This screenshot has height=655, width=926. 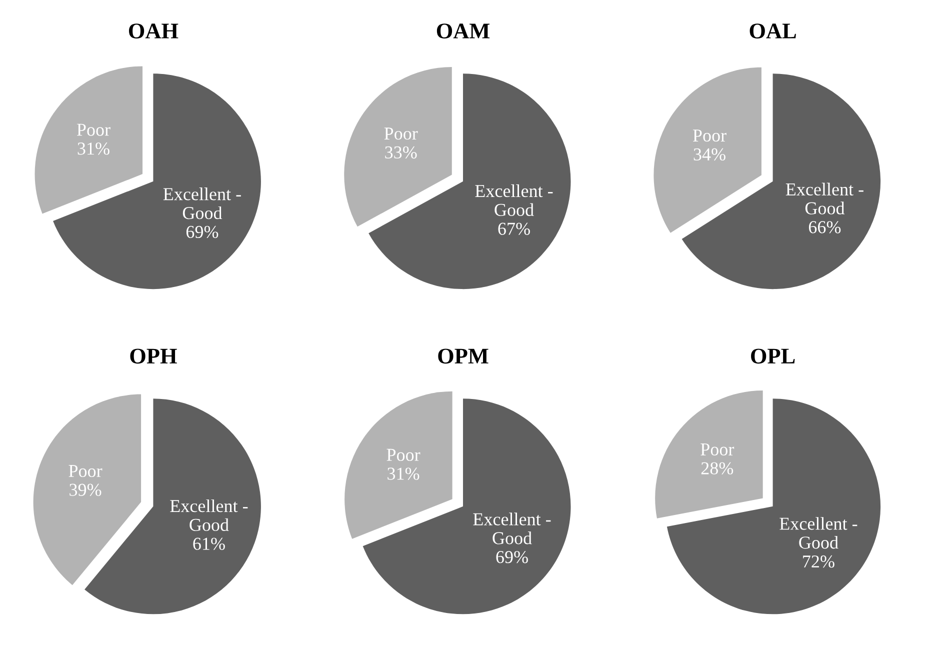 What do you see at coordinates (153, 31) in the screenshot?
I see `chart-title: OAH` at bounding box center [153, 31].